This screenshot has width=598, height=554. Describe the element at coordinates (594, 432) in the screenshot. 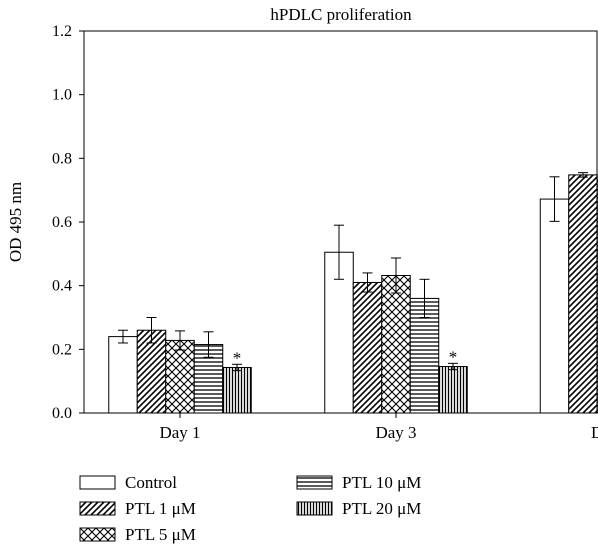

I see `x-tick-label-day-7: Day 7` at that location.